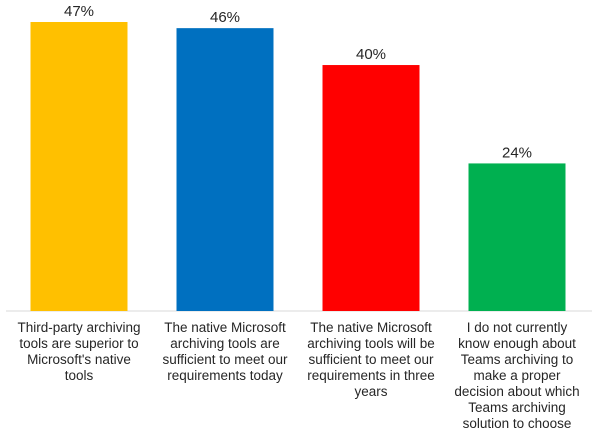  Describe the element at coordinates (225, 17) in the screenshot. I see `data-label-2: 46%` at that location.